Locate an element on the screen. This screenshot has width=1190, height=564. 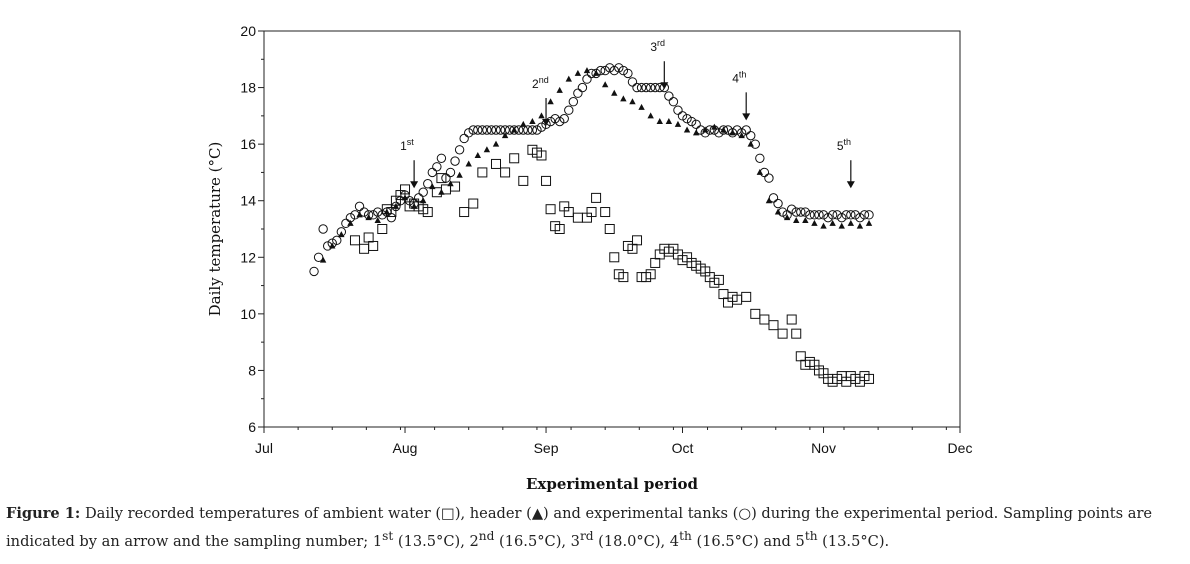
caption-sup: nd is located at coordinates (486, 536).